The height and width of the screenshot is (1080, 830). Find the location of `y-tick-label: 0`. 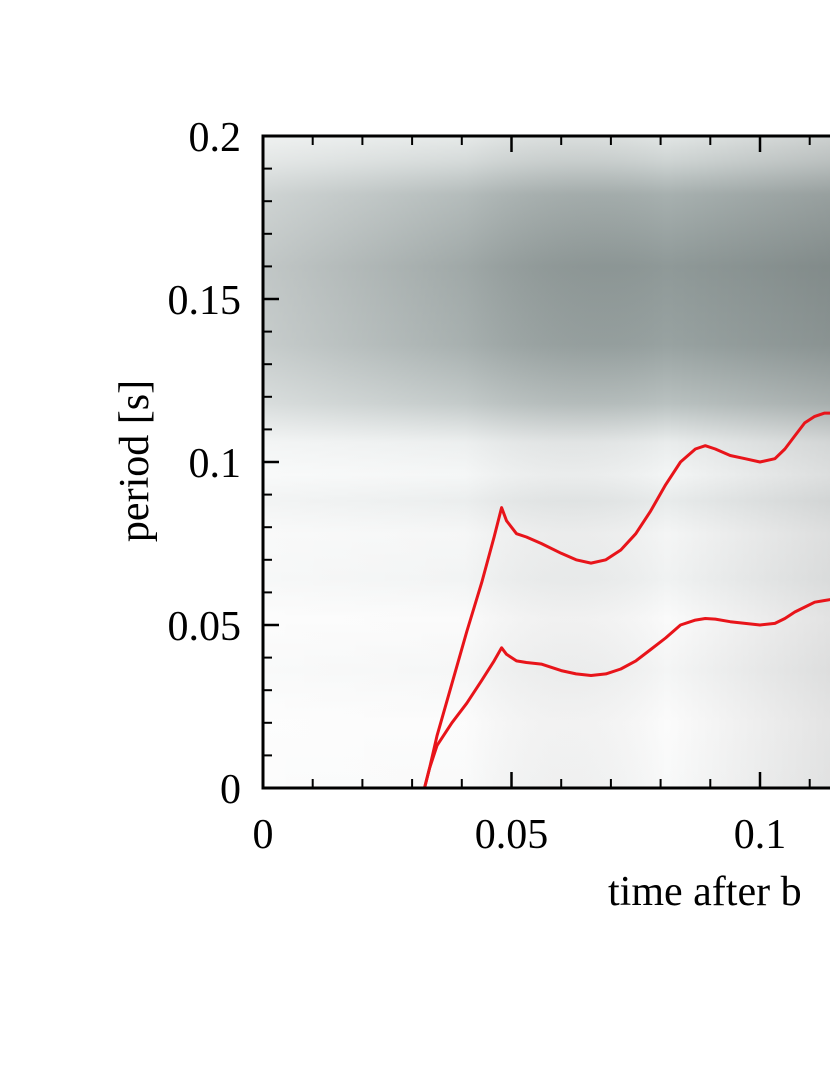

y-tick-label: 0 is located at coordinates (230, 790).